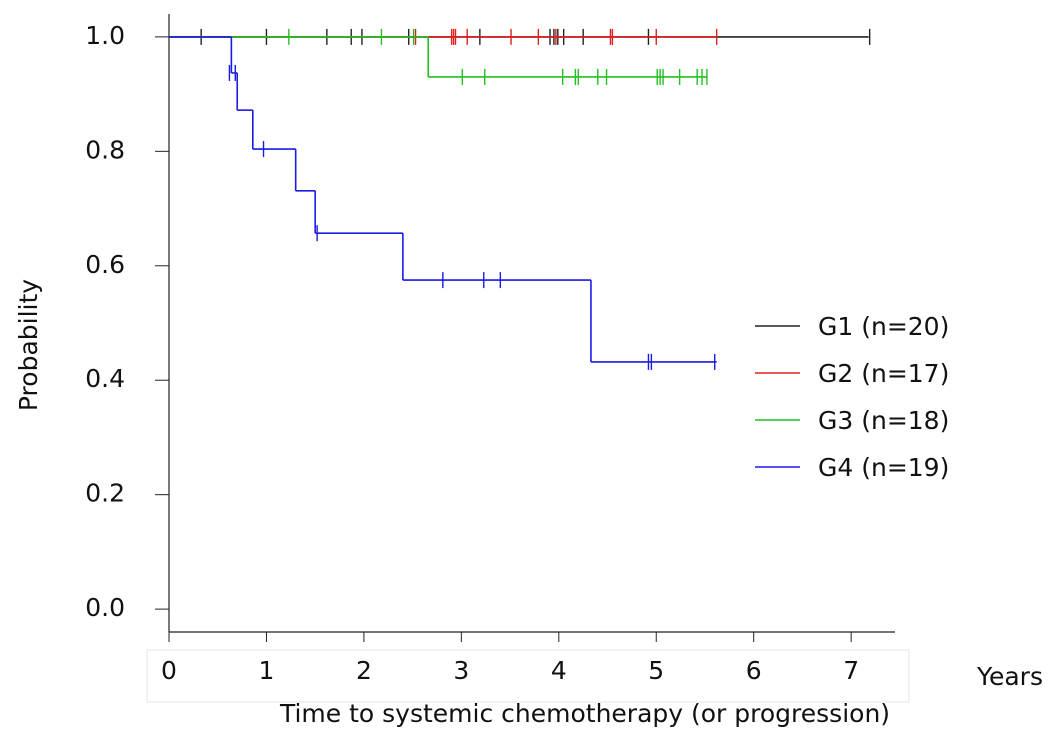 The height and width of the screenshot is (732, 1055). Describe the element at coordinates (105, 493) in the screenshot. I see `y-tick-label: 0.2` at that location.